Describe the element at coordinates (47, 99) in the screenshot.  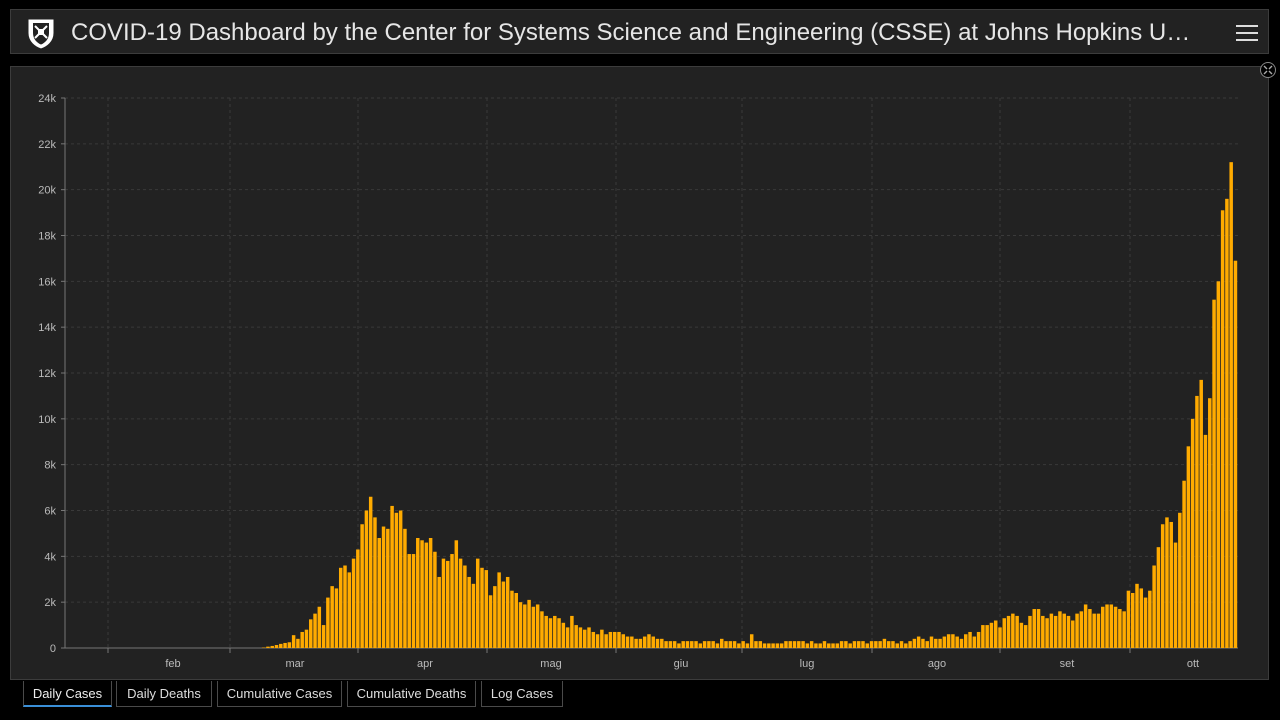
I see `y-tick-label: 24k` at that location.